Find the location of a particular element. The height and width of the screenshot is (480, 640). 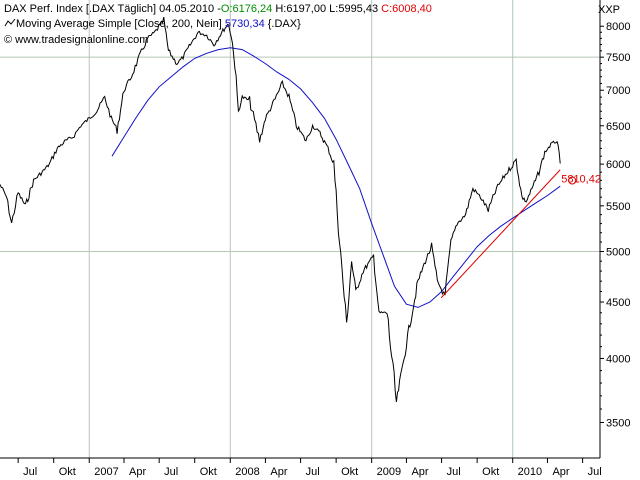

close-value: C:6008,40 is located at coordinates (406, 9).